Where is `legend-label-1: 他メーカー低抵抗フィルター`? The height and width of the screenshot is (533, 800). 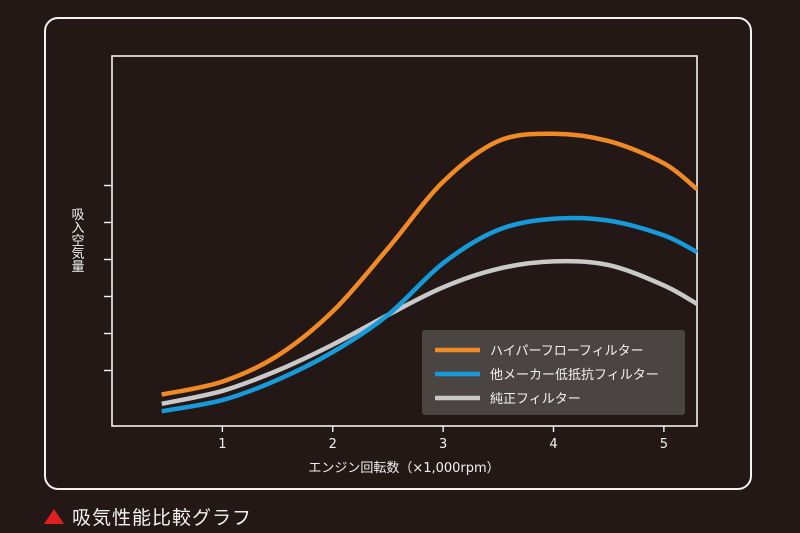
legend-label-1: 他メーカー低抵抗フィルター is located at coordinates (574, 375).